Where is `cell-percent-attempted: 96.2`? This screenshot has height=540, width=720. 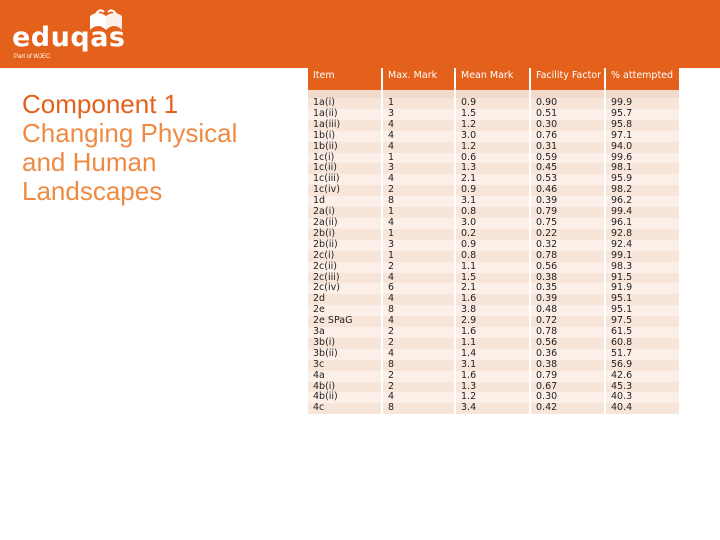
cell-percent-attempted: 96.2 is located at coordinates (643, 201).